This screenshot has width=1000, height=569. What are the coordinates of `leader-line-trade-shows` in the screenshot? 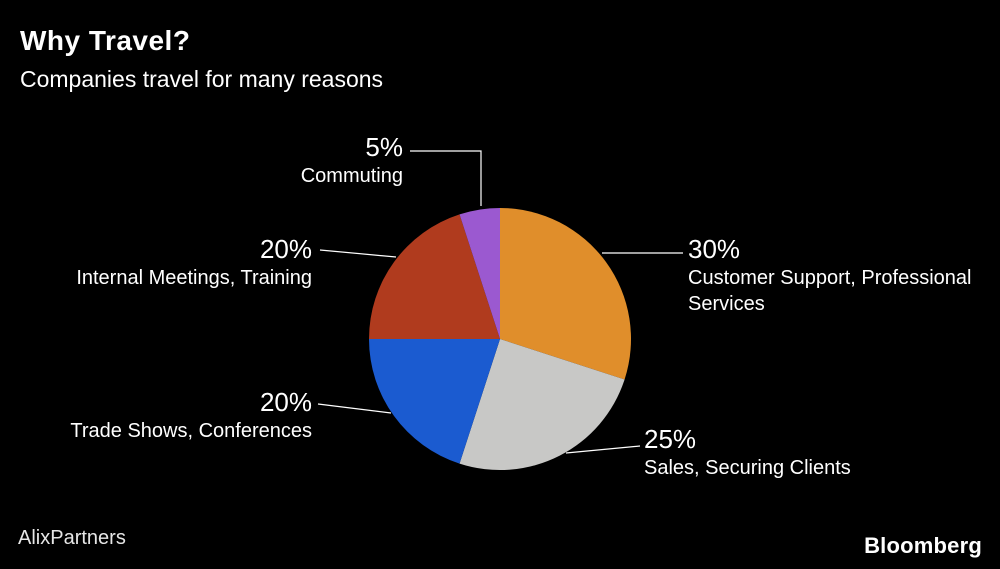 It's located at (354, 408).